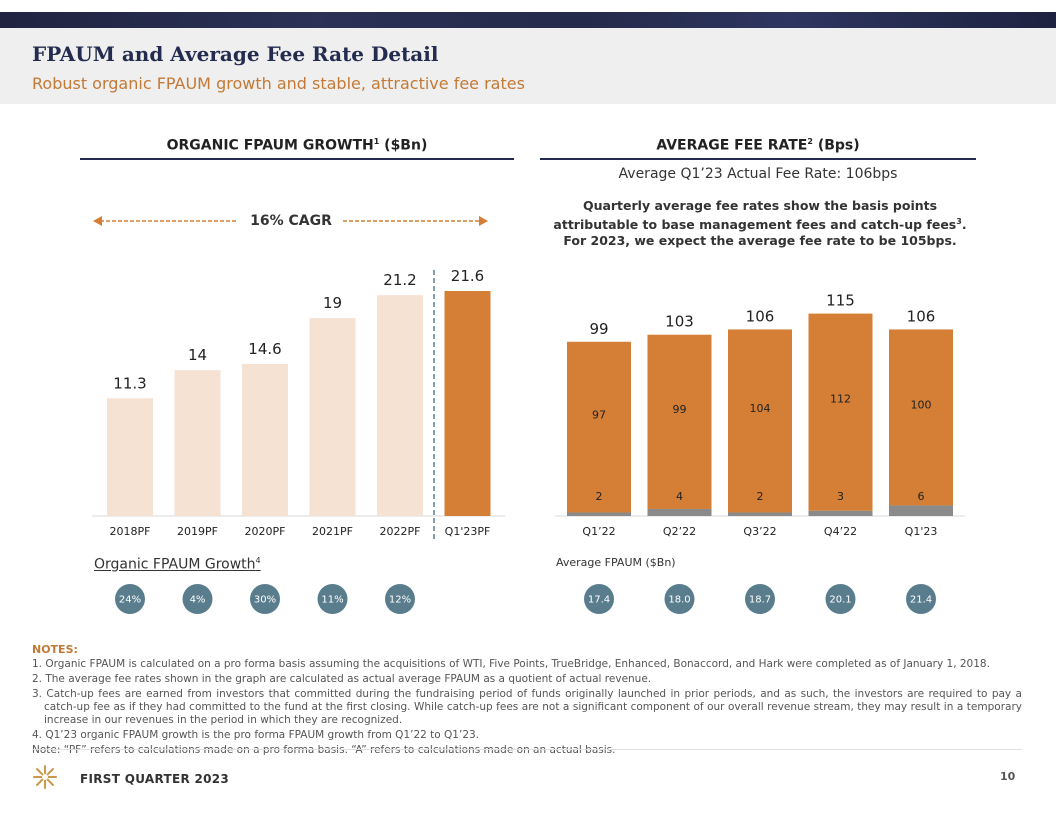 The image size is (1056, 816). Describe the element at coordinates (400, 531) in the screenshot. I see `tick-label: 2022PF` at that location.